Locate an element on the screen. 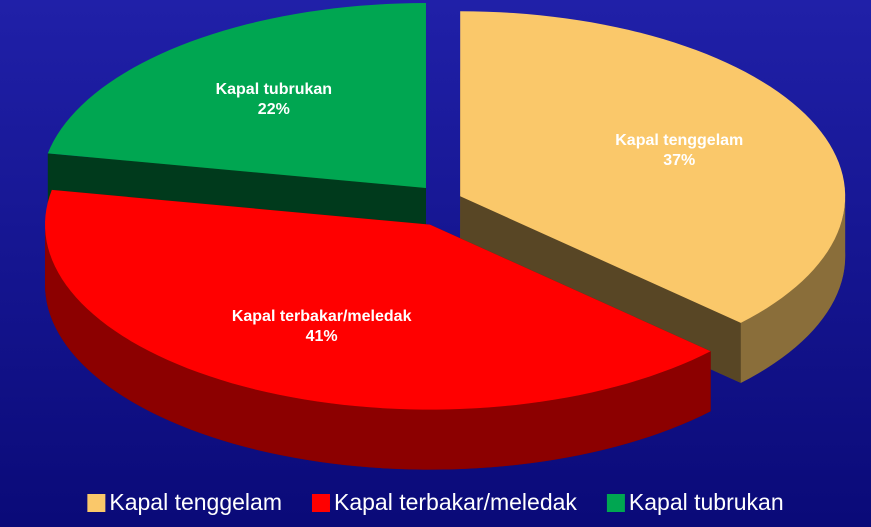  legend-label: Kapal tenggelam is located at coordinates (195, 502).